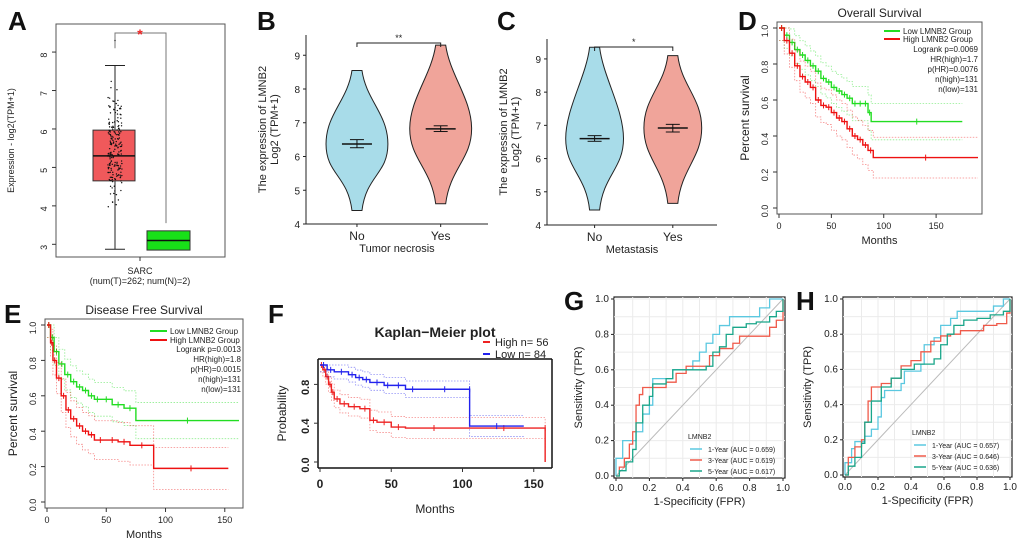 The width and height of the screenshot is (1020, 552). I want to click on diagonal-reference, so click(927, 387).